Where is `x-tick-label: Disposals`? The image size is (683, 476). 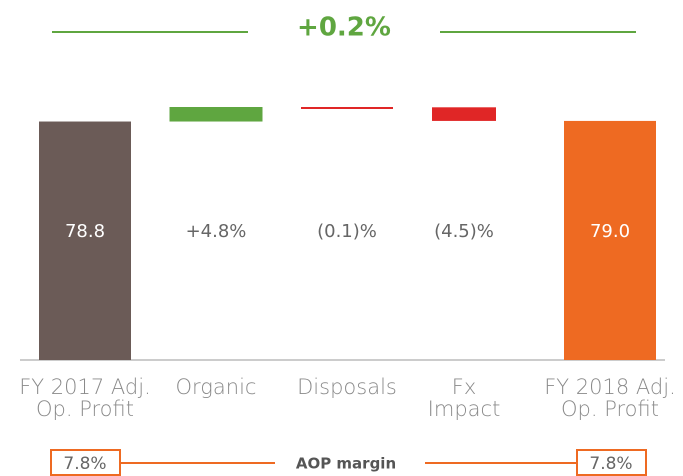
x-tick-label: Disposals is located at coordinates (347, 387).